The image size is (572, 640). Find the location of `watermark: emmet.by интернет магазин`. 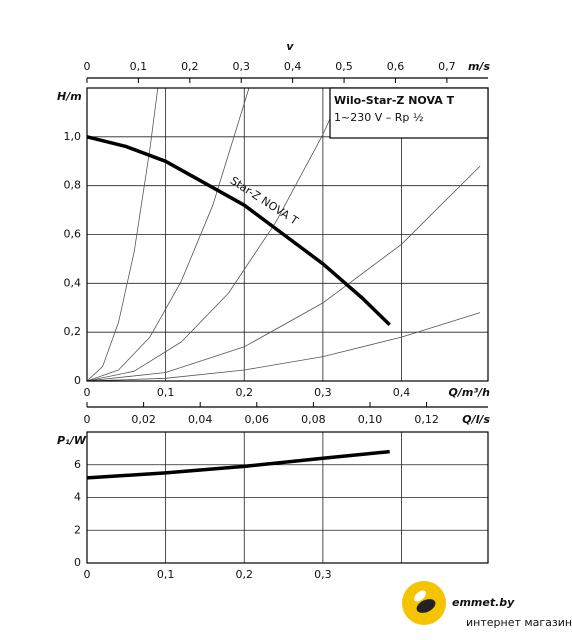

watermark: emmet.by интернет магазин is located at coordinates (485, 604).